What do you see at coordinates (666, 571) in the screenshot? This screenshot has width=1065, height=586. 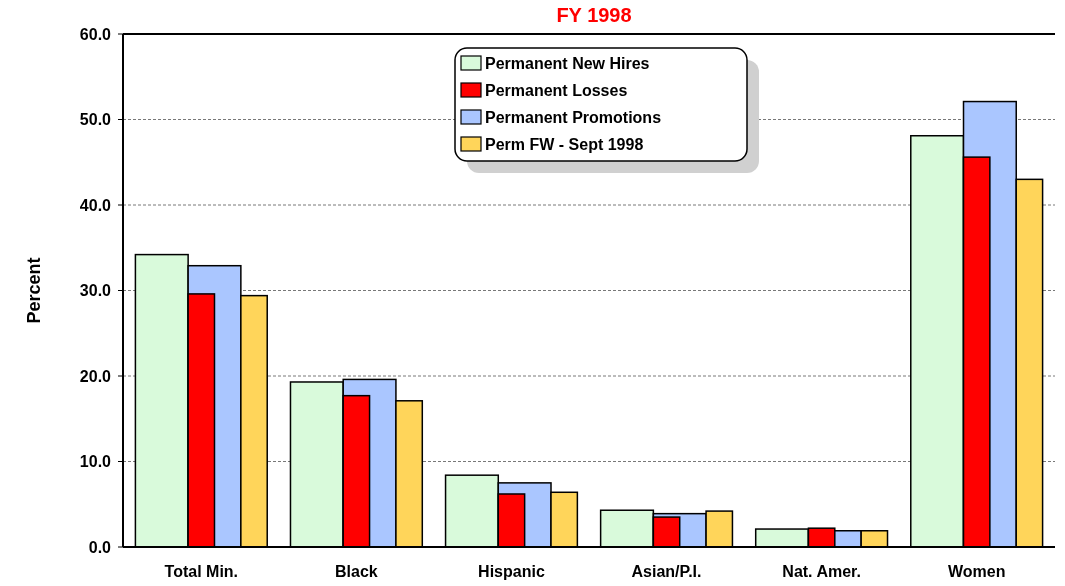 I see `x-tick-label: Asian/P.I.` at bounding box center [666, 571].